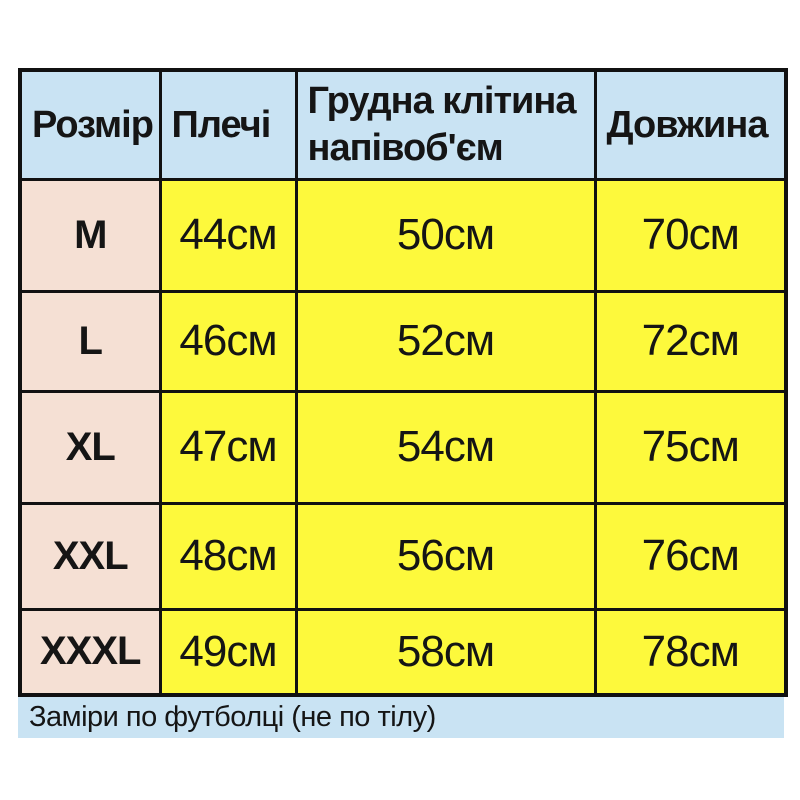 The width and height of the screenshot is (800, 800). I want to click on table-row-l: L 46см 52см 72см, so click(403, 341).